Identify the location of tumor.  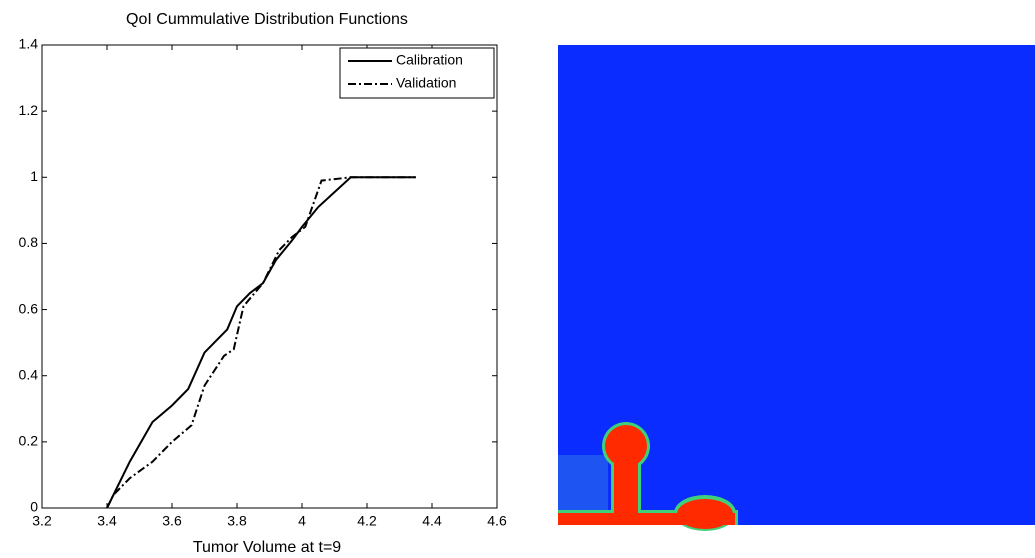
(646, 477).